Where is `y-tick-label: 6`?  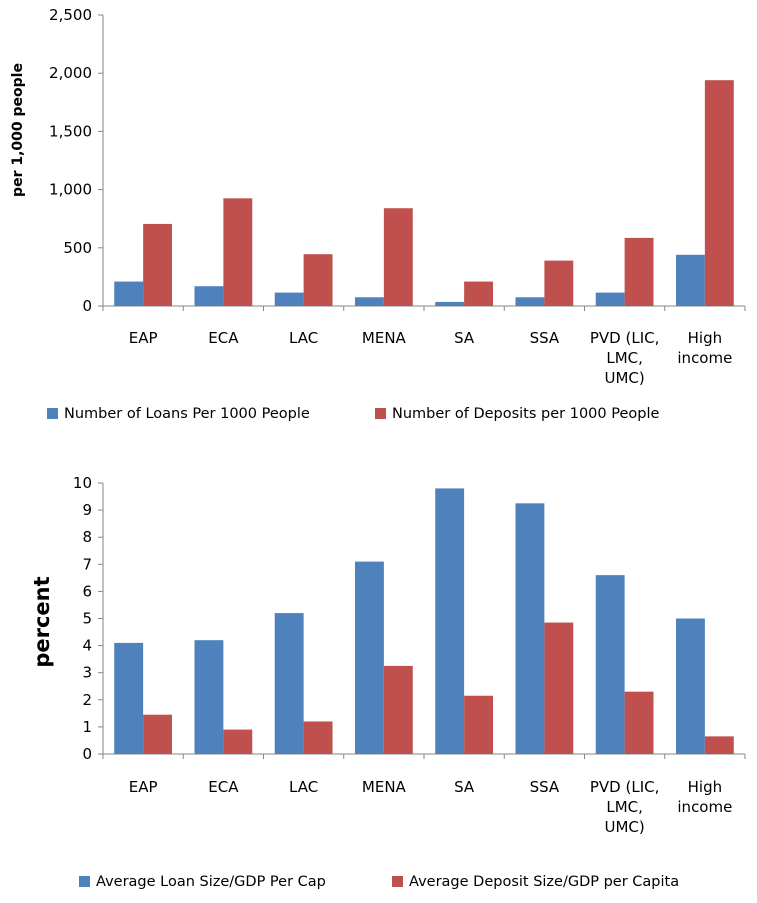
y-tick-label: 6 is located at coordinates (87, 591).